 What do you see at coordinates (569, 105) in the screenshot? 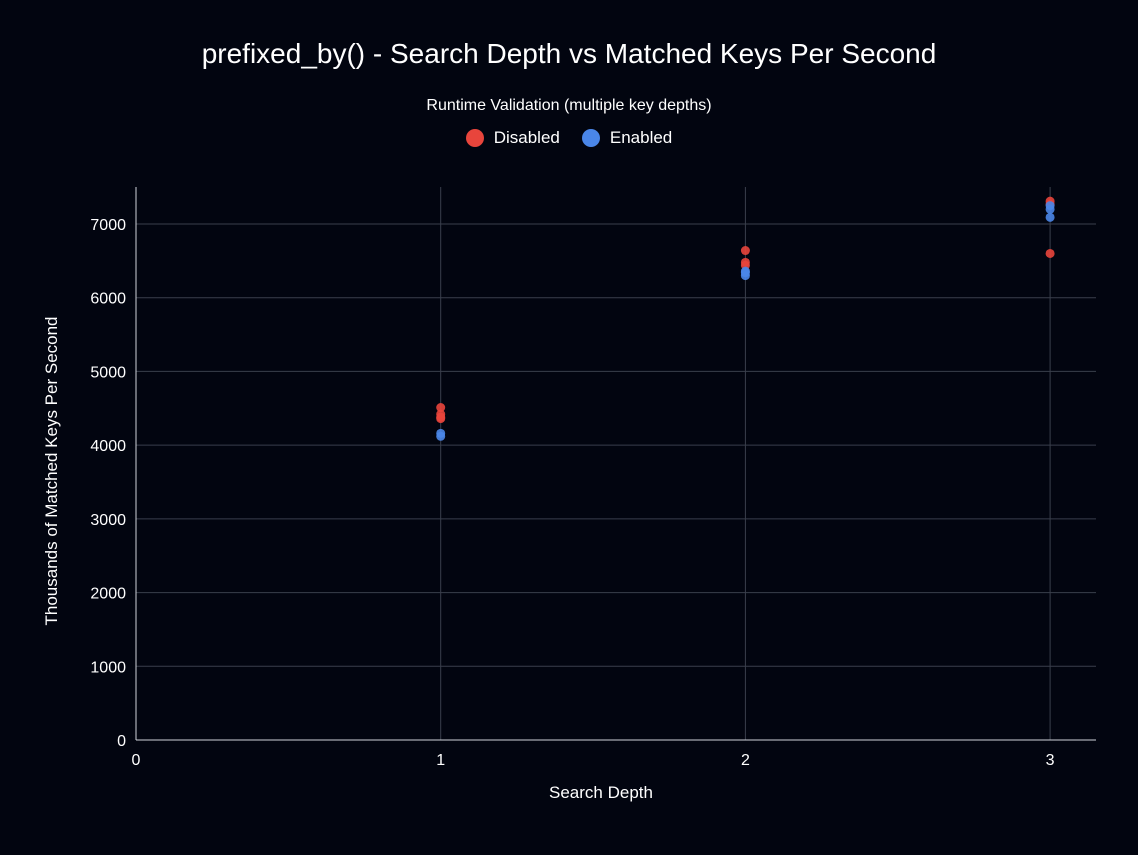
I see `legend-title: Runtime Validation (multiple key depths)` at bounding box center [569, 105].